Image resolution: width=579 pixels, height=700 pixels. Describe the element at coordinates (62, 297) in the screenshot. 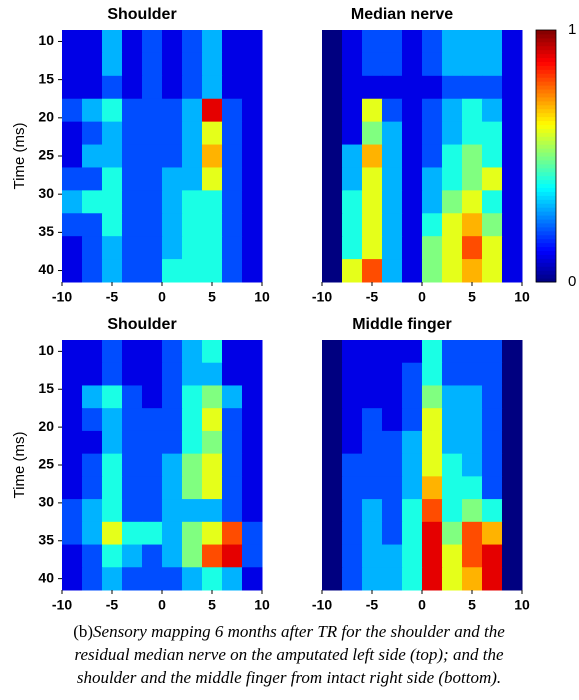

I see `x-tick-label: -10` at that location.